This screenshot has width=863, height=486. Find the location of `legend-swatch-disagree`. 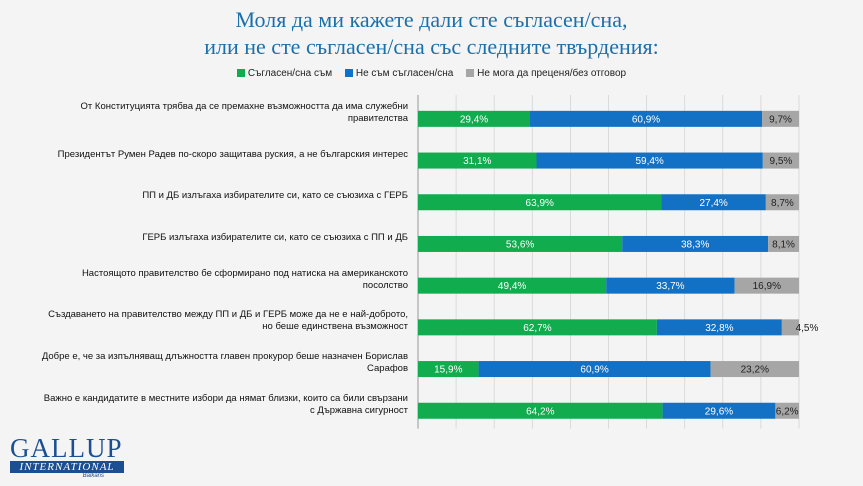

legend-swatch-disagree is located at coordinates (348, 73).